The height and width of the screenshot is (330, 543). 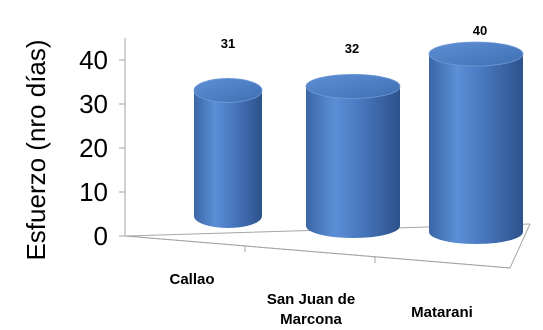 I want to click on data-labels-group: 31 32 40, so click(x=354, y=39).